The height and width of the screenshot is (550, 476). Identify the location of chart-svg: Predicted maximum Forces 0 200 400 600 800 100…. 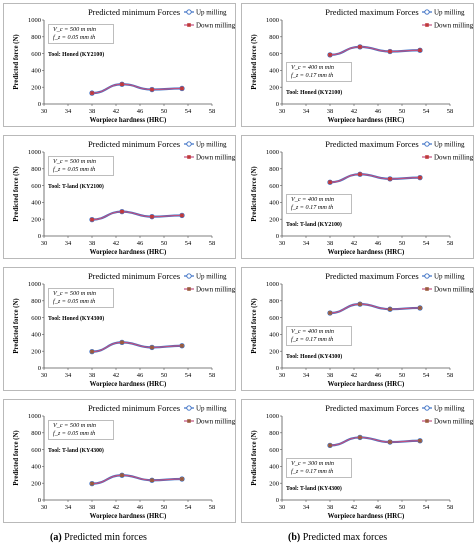
(362, 197).